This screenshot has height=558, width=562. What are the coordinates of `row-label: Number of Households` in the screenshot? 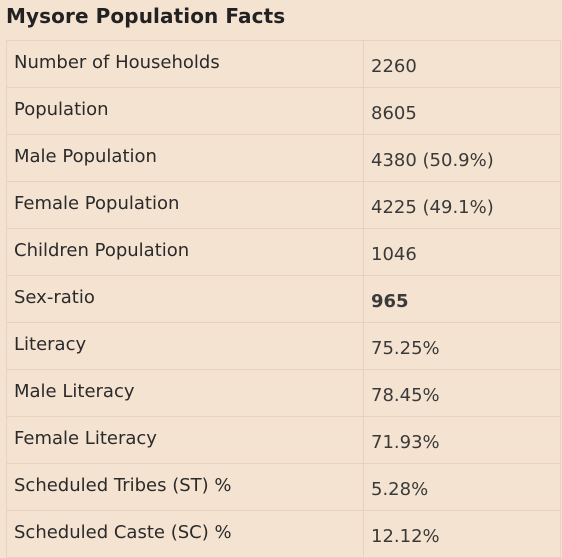 It's located at (185, 64).